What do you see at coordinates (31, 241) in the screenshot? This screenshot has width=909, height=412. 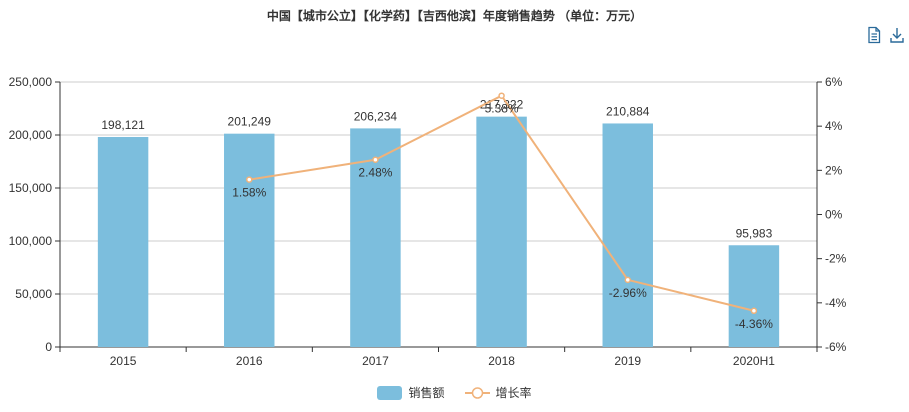 I see `y-left-tick-label: 100,000` at bounding box center [31, 241].